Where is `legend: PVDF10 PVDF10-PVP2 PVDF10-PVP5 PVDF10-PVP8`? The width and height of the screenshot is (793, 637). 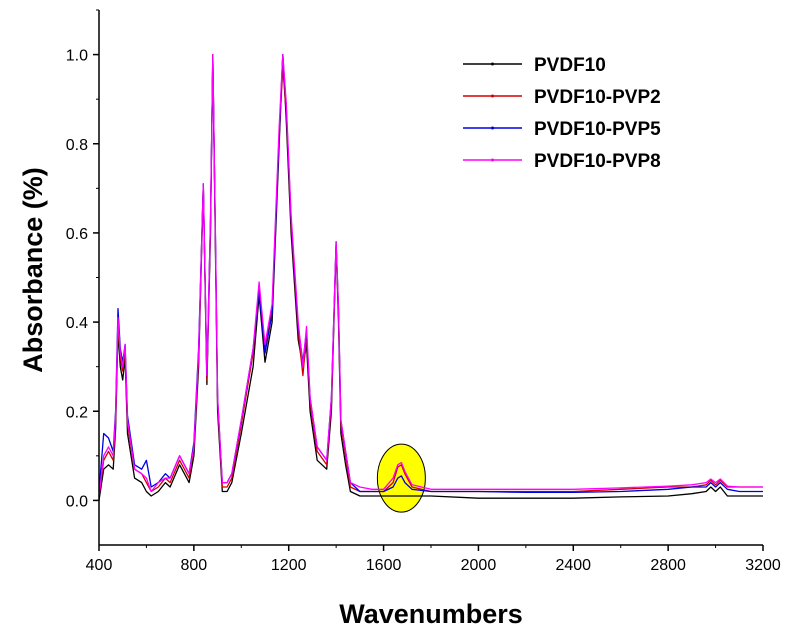
legend: PVDF10 PVDF10-PVP2 PVDF10-PVP5 PVDF10-PVP8 is located at coordinates (562, 113).